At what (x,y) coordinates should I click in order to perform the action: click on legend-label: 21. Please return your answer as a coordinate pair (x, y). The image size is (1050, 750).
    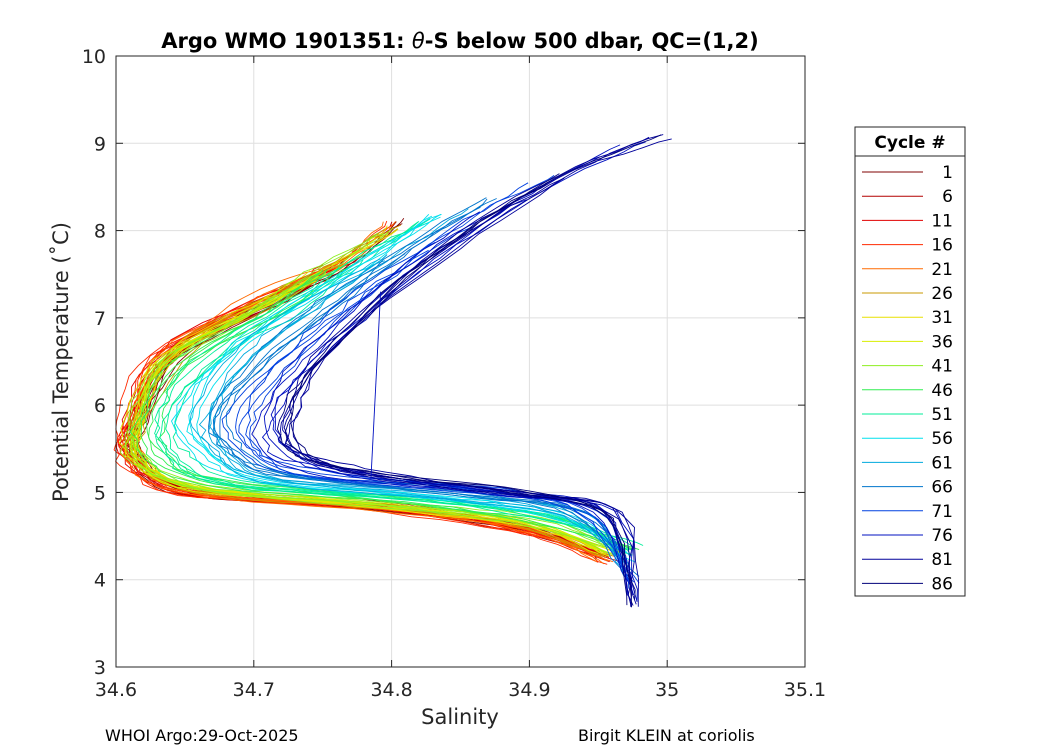
    Looking at the image, I should click on (942, 270).